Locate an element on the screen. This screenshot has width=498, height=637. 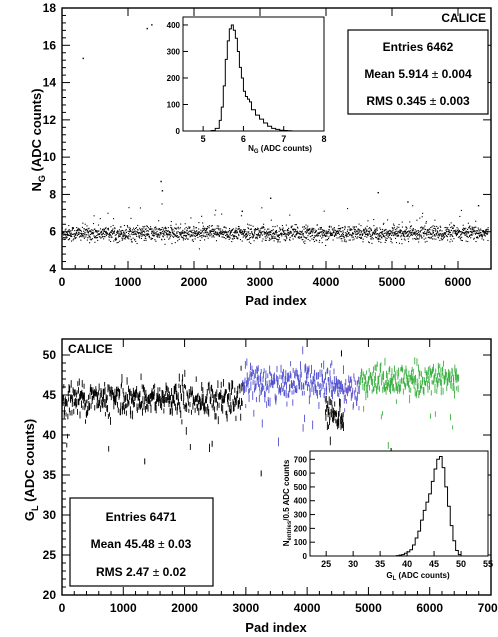
inset-x-tick-label: 5 is located at coordinates (203, 139).